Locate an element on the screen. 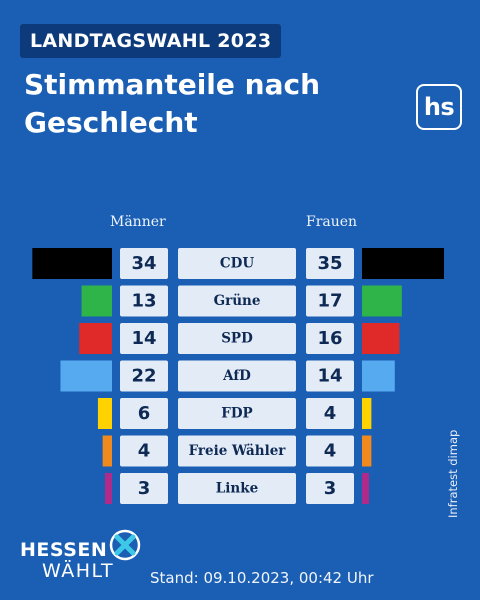  page-title: Stimmanteile nach Geschlecht is located at coordinates (204, 104).